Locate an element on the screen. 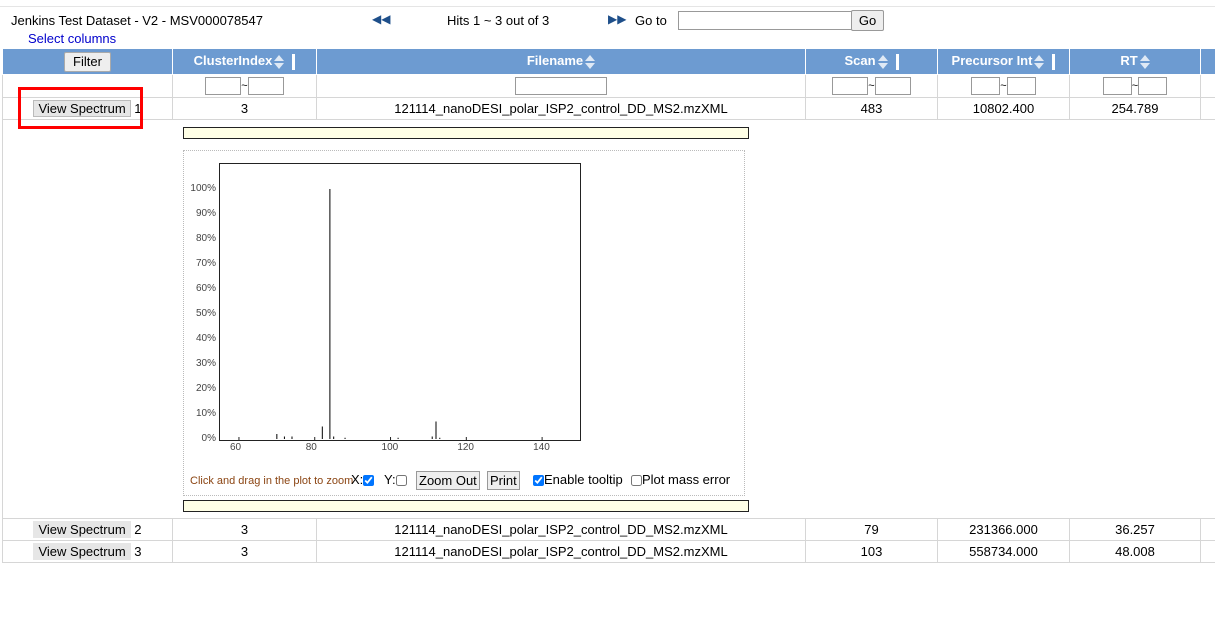  precursor-cell: 231366.000 is located at coordinates (1003, 529).